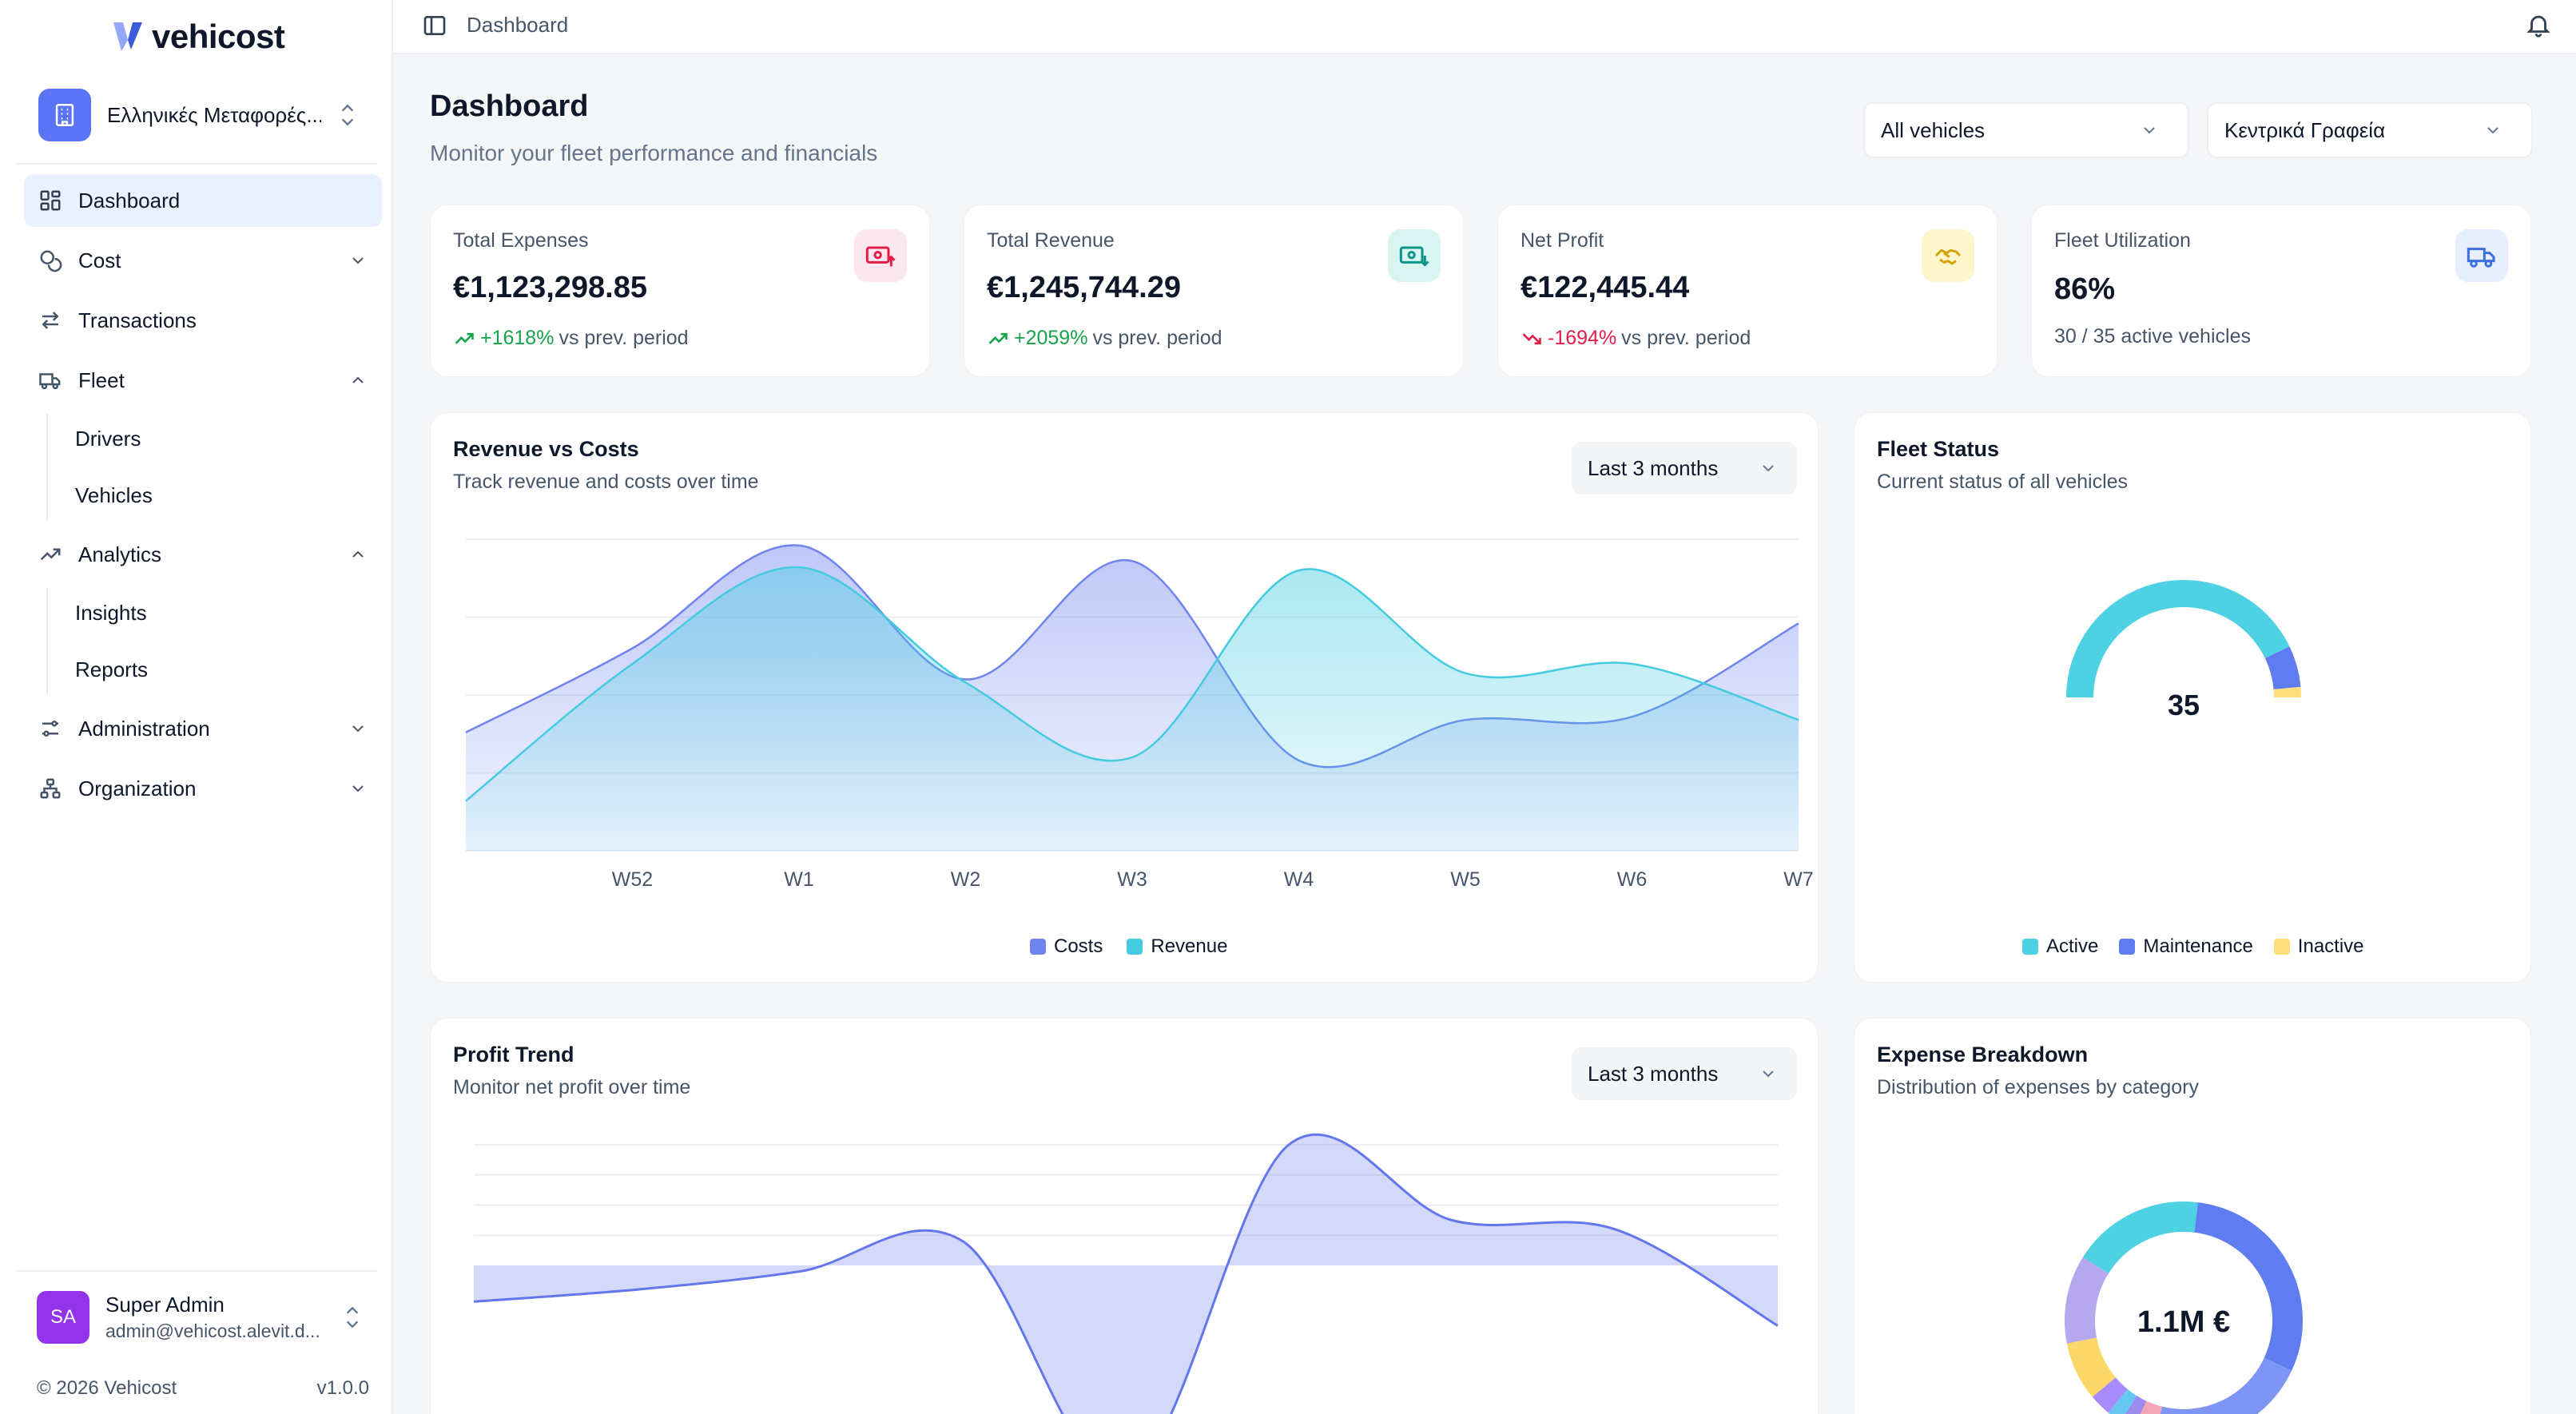 The width and height of the screenshot is (2576, 1414). What do you see at coordinates (120, 554) in the screenshot?
I see `sidebar-item-label: Analytics` at bounding box center [120, 554].